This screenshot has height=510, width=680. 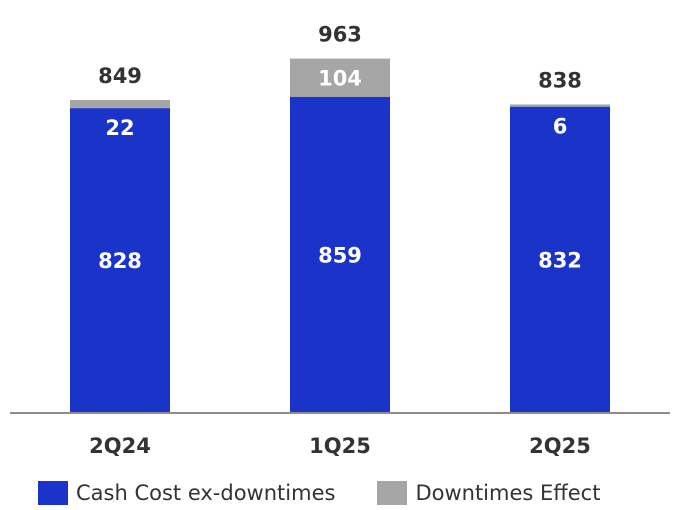 I want to click on legend-label-cash-cost: Cash Cost ex-downtimes, so click(x=206, y=493).